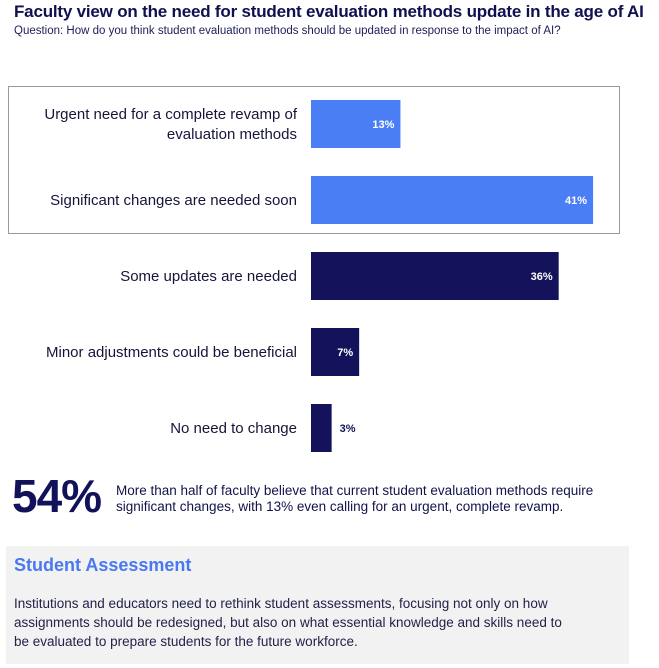 This screenshot has height=668, width=659. What do you see at coordinates (208, 276) in the screenshot?
I see `category-label-3: Some updates are needed` at bounding box center [208, 276].